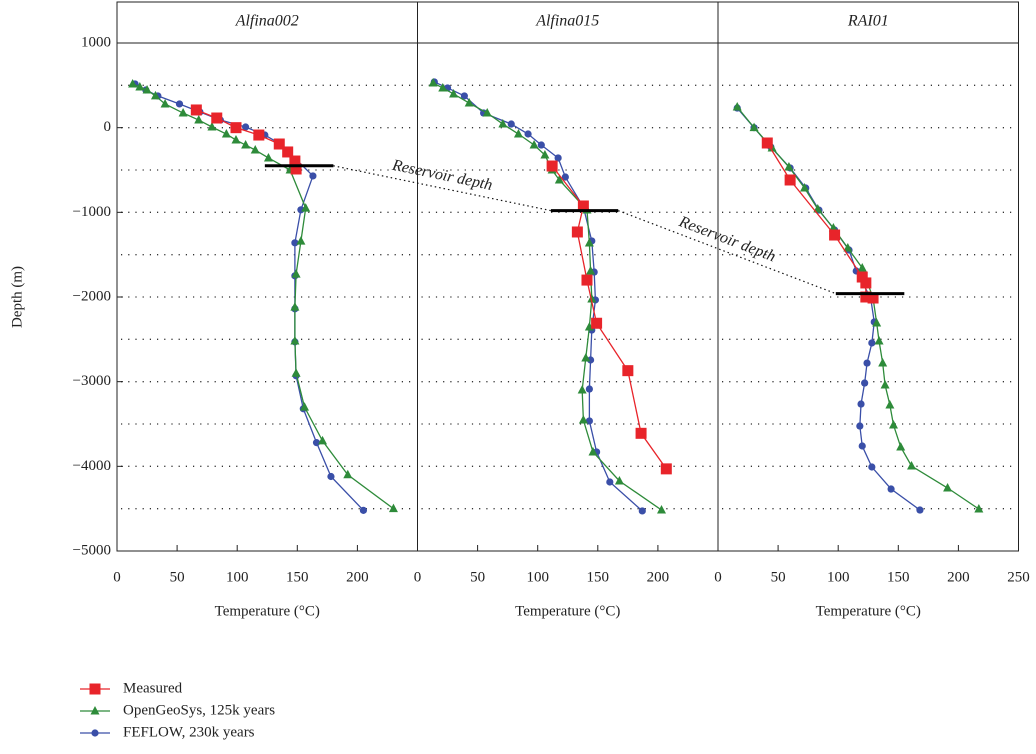 The width and height of the screenshot is (1036, 754). Describe the element at coordinates (92, 466) in the screenshot. I see `y-tick-label: −4000` at that location.